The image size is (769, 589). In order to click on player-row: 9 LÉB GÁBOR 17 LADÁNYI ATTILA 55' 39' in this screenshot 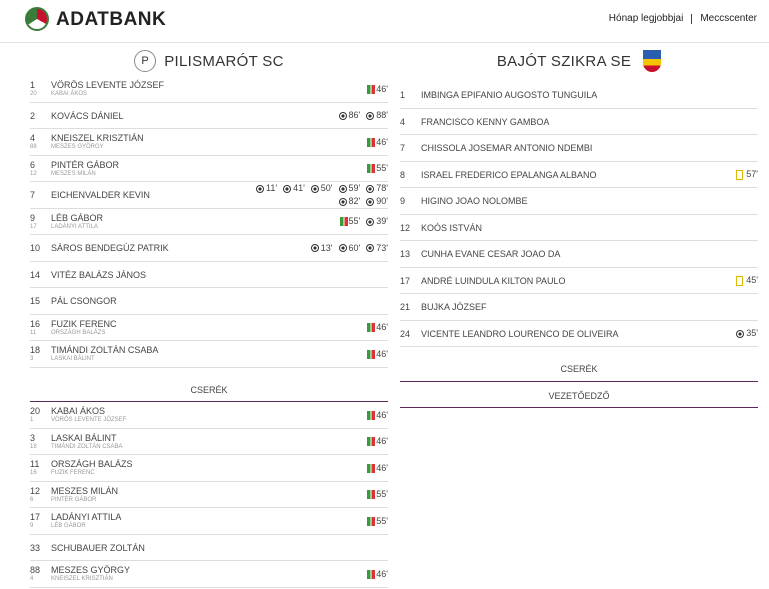, I will do `click(209, 222)`.